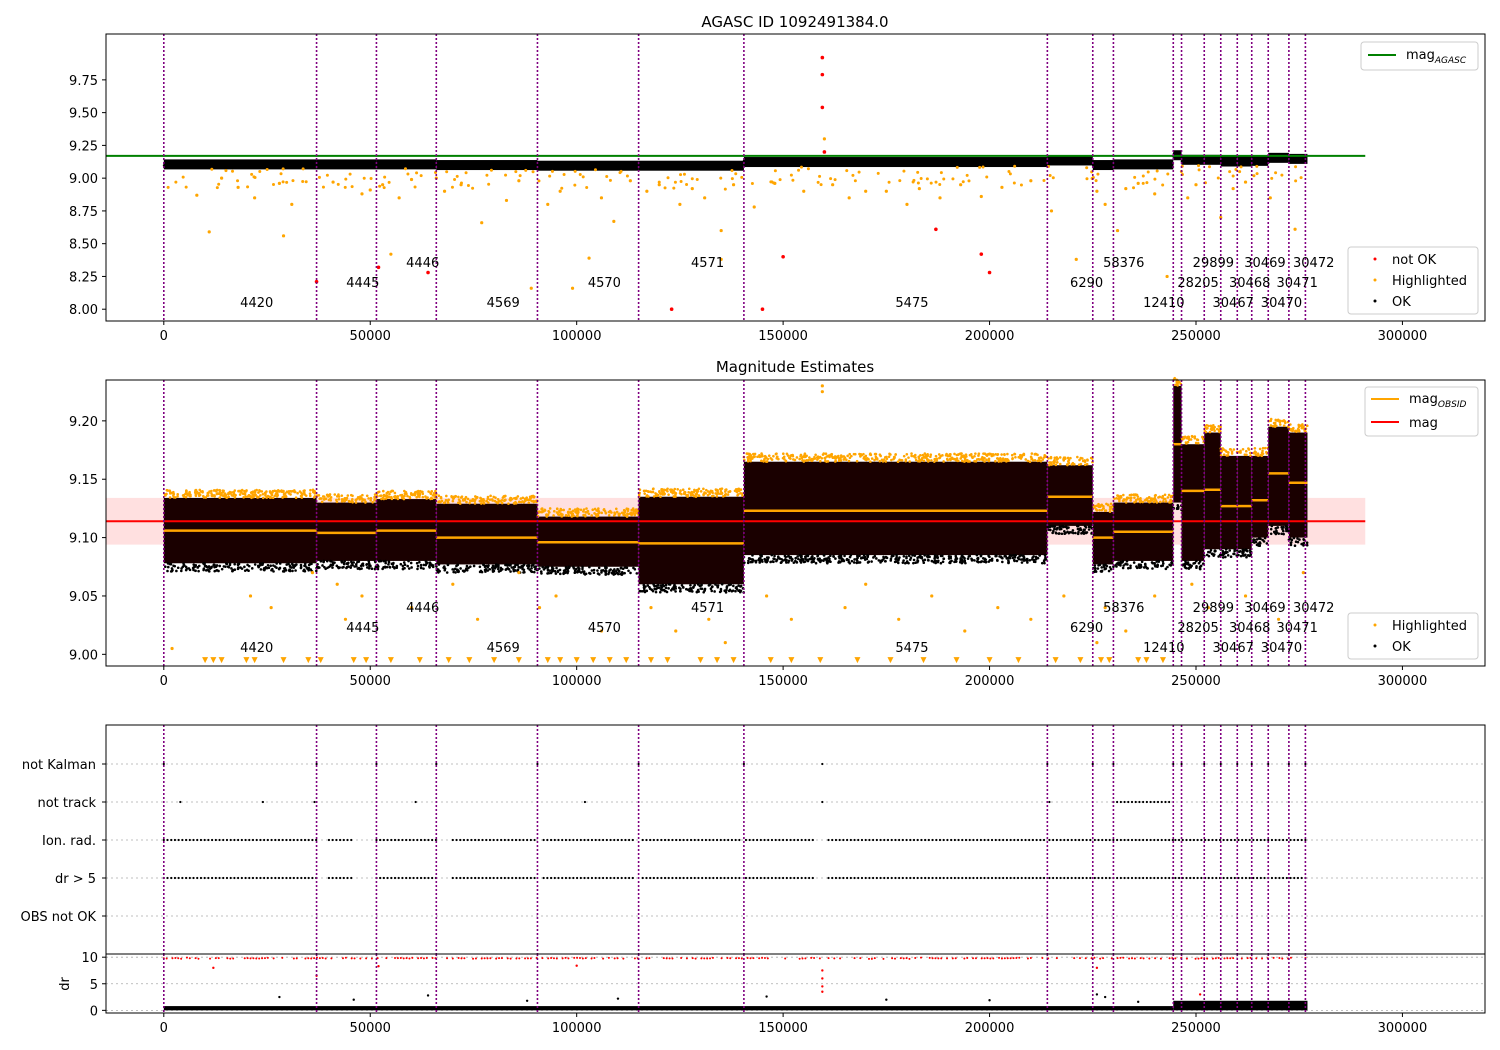  I want to click on panel1-title: AGASC ID 1092491384.0, so click(794, 22).